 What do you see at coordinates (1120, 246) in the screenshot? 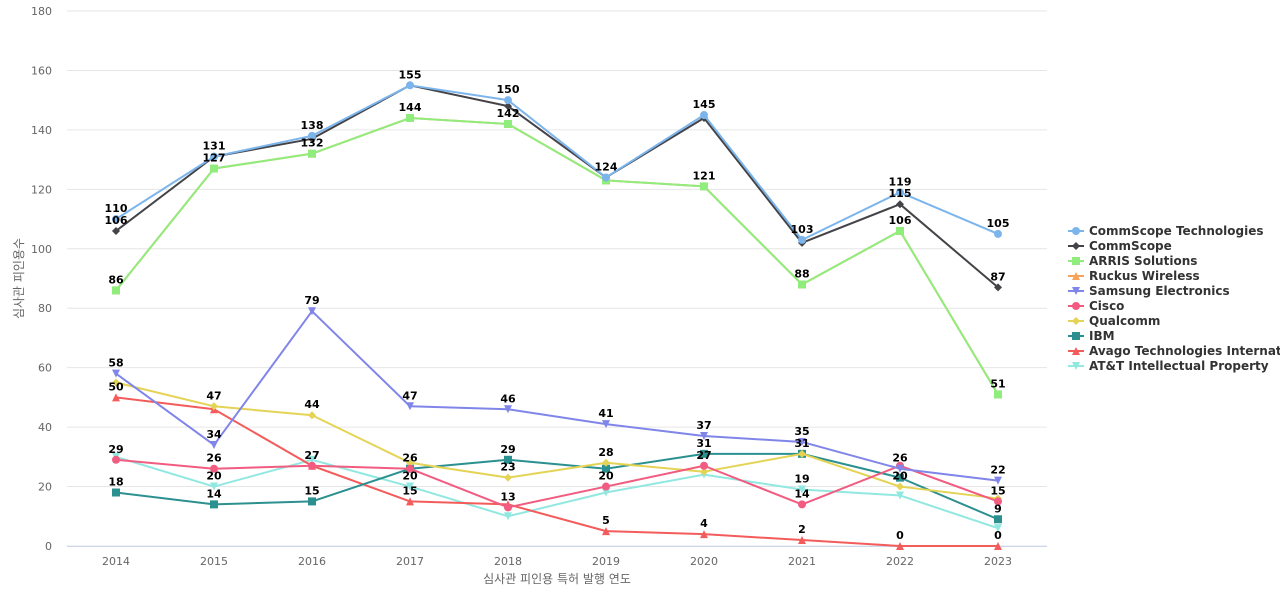
I see `legend-item-commscope: CommScope` at bounding box center [1120, 246].